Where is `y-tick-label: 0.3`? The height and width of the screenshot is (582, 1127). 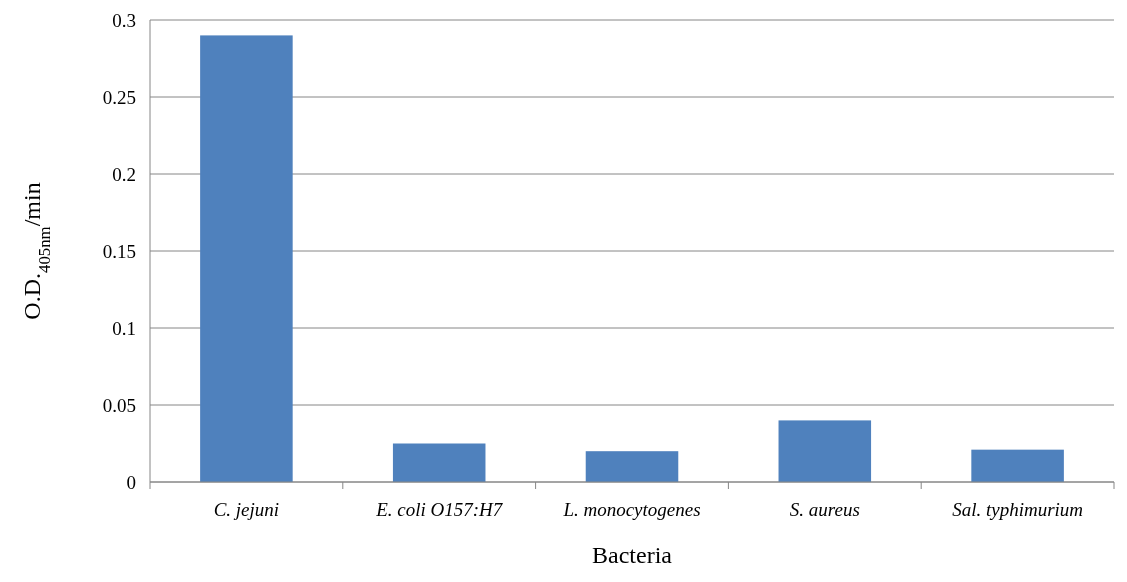
y-tick-label: 0.3 is located at coordinates (124, 20).